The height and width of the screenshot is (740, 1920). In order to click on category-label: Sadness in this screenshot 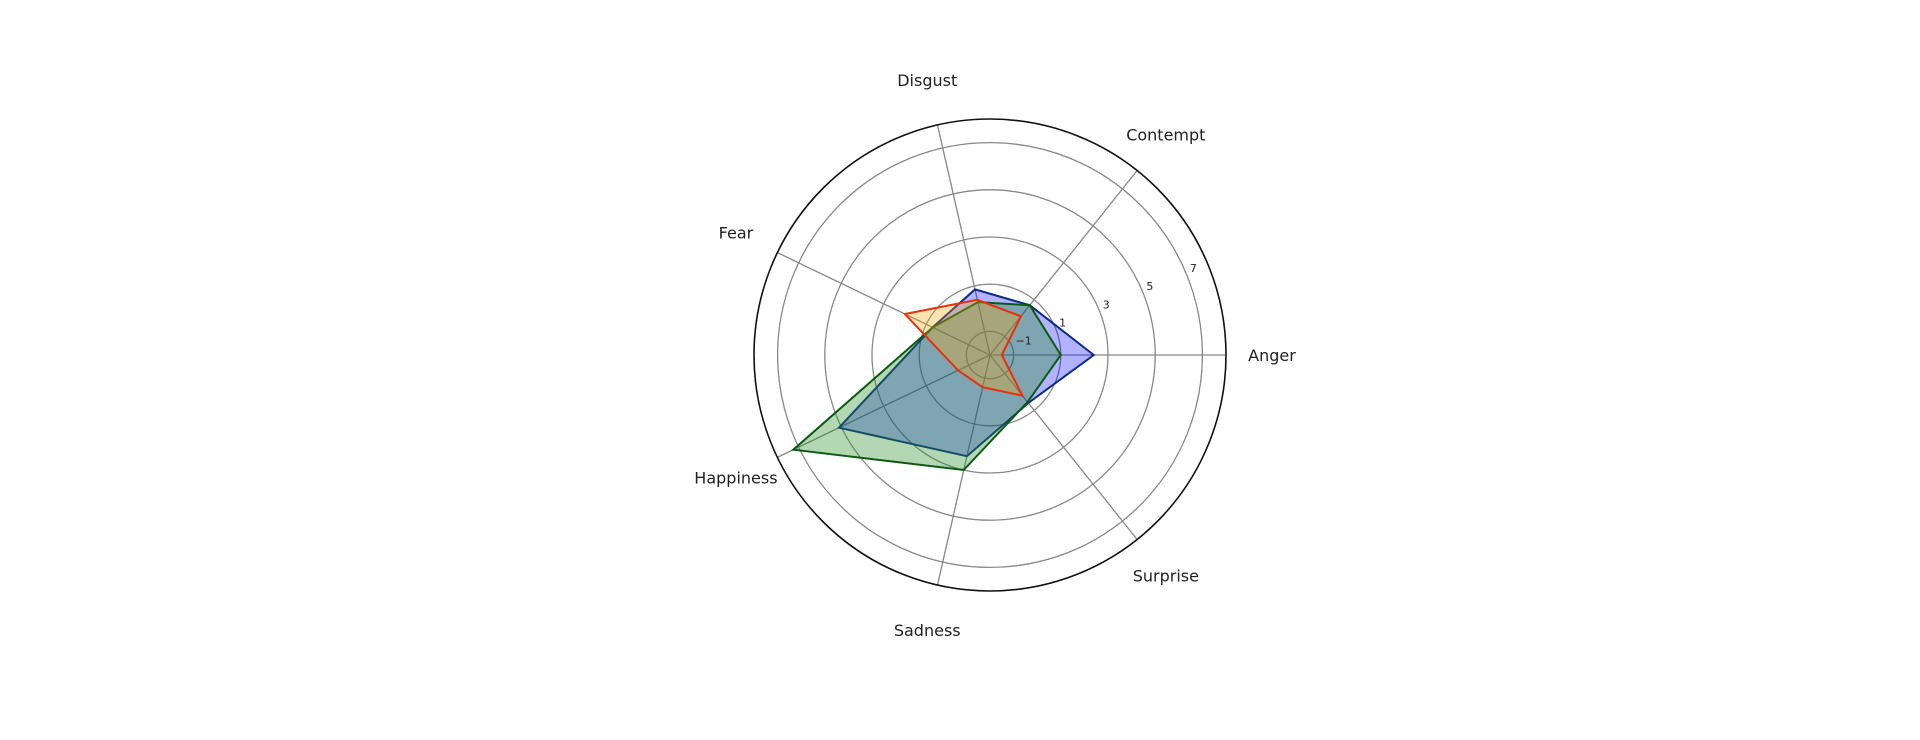, I will do `click(927, 630)`.